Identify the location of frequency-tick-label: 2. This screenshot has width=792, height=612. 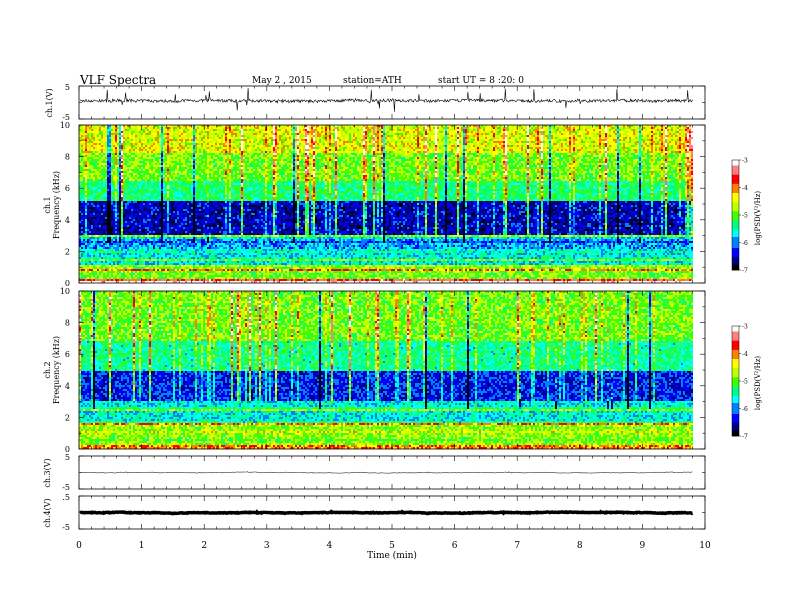
(67, 251).